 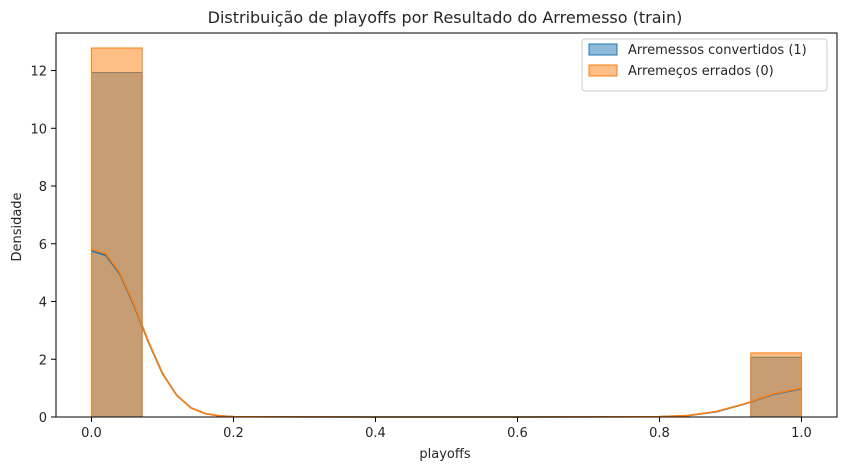 What do you see at coordinates (444, 454) in the screenshot?
I see `x-axis-label: playoffs` at bounding box center [444, 454].